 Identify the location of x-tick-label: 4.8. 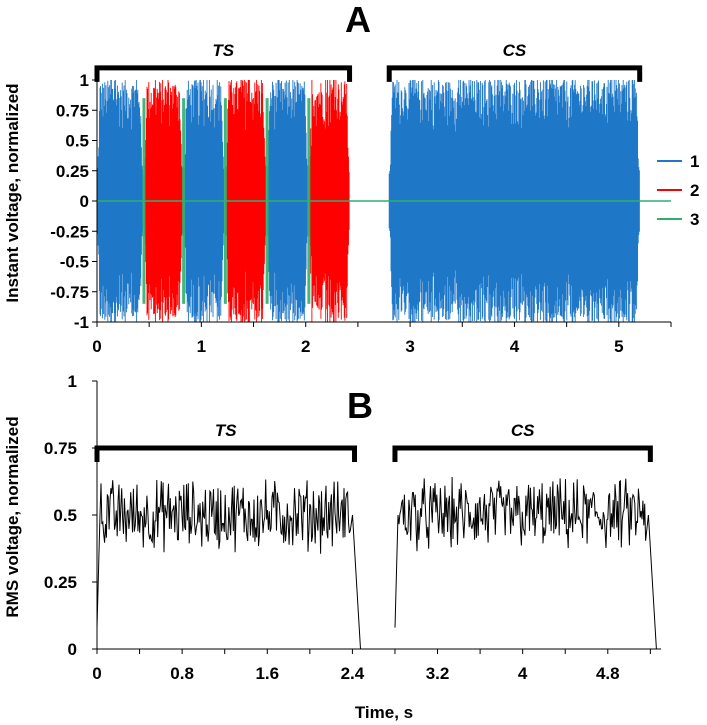
(608, 673).